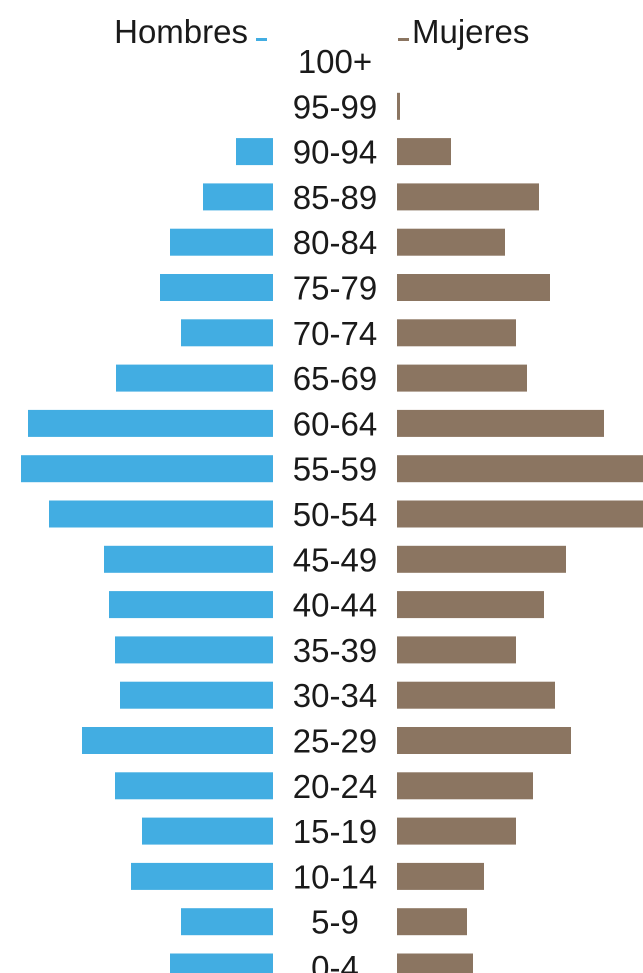 The image size is (643, 973). Describe the element at coordinates (403, 39) in the screenshot. I see `legend-mujeres-marker` at that location.